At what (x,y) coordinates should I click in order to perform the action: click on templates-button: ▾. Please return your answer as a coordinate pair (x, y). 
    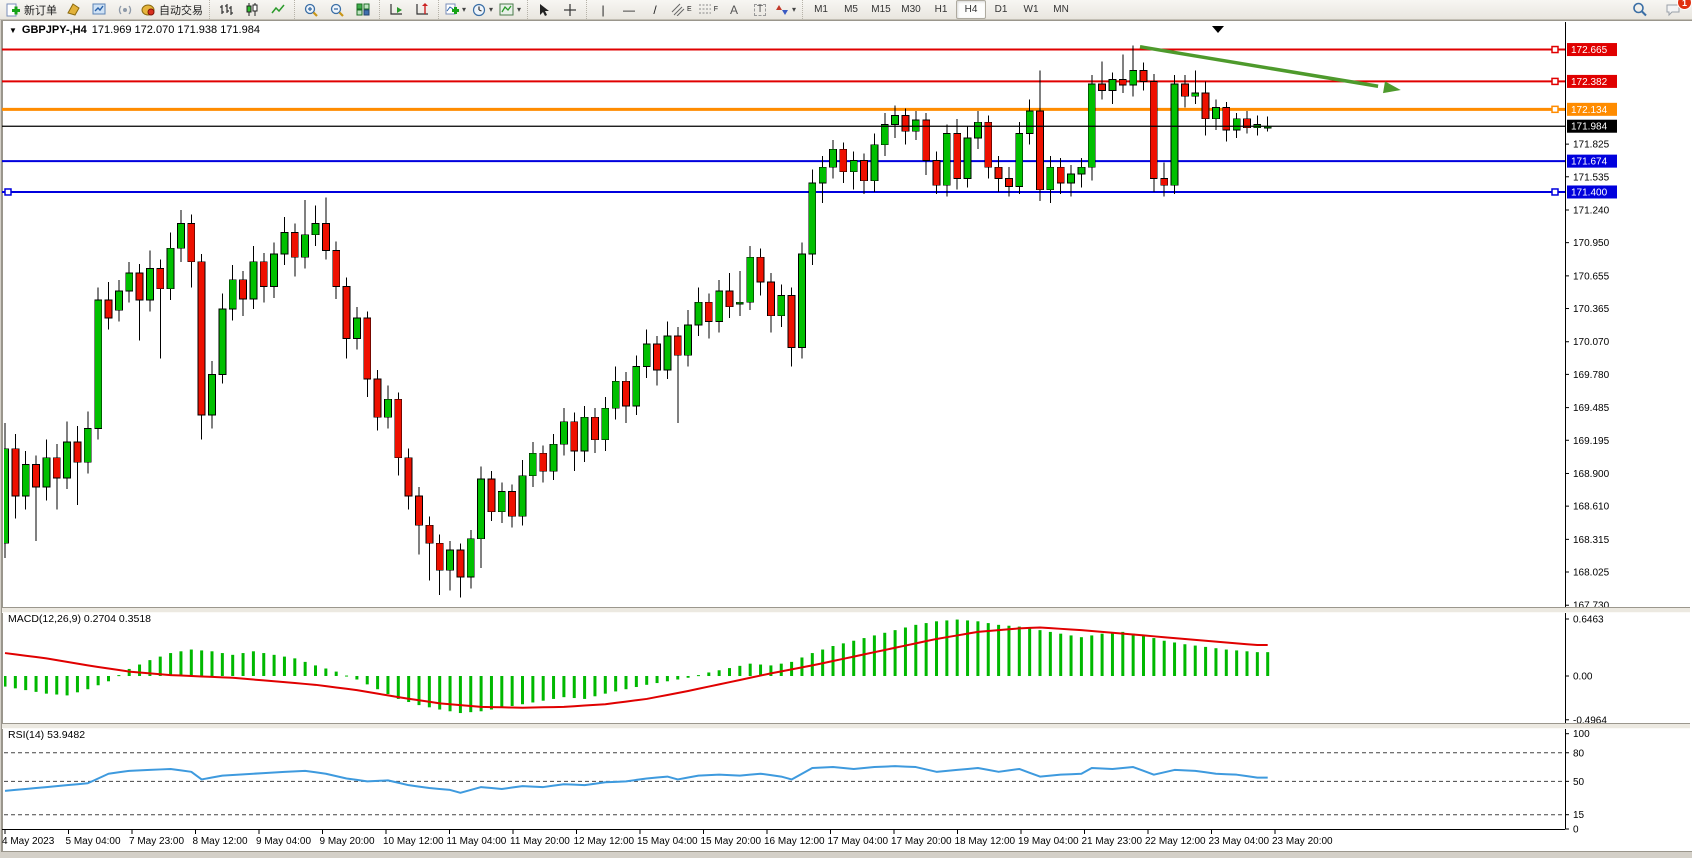
    Looking at the image, I should click on (510, 9).